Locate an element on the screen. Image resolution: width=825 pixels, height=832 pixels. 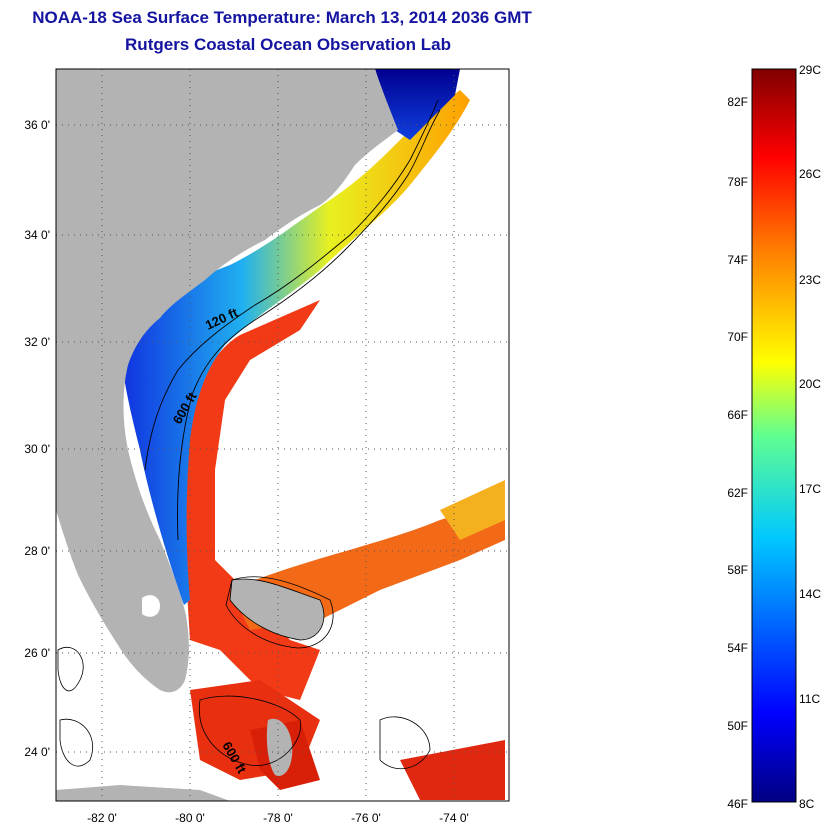
cb-label-74f: 74F is located at coordinates (737, 260).